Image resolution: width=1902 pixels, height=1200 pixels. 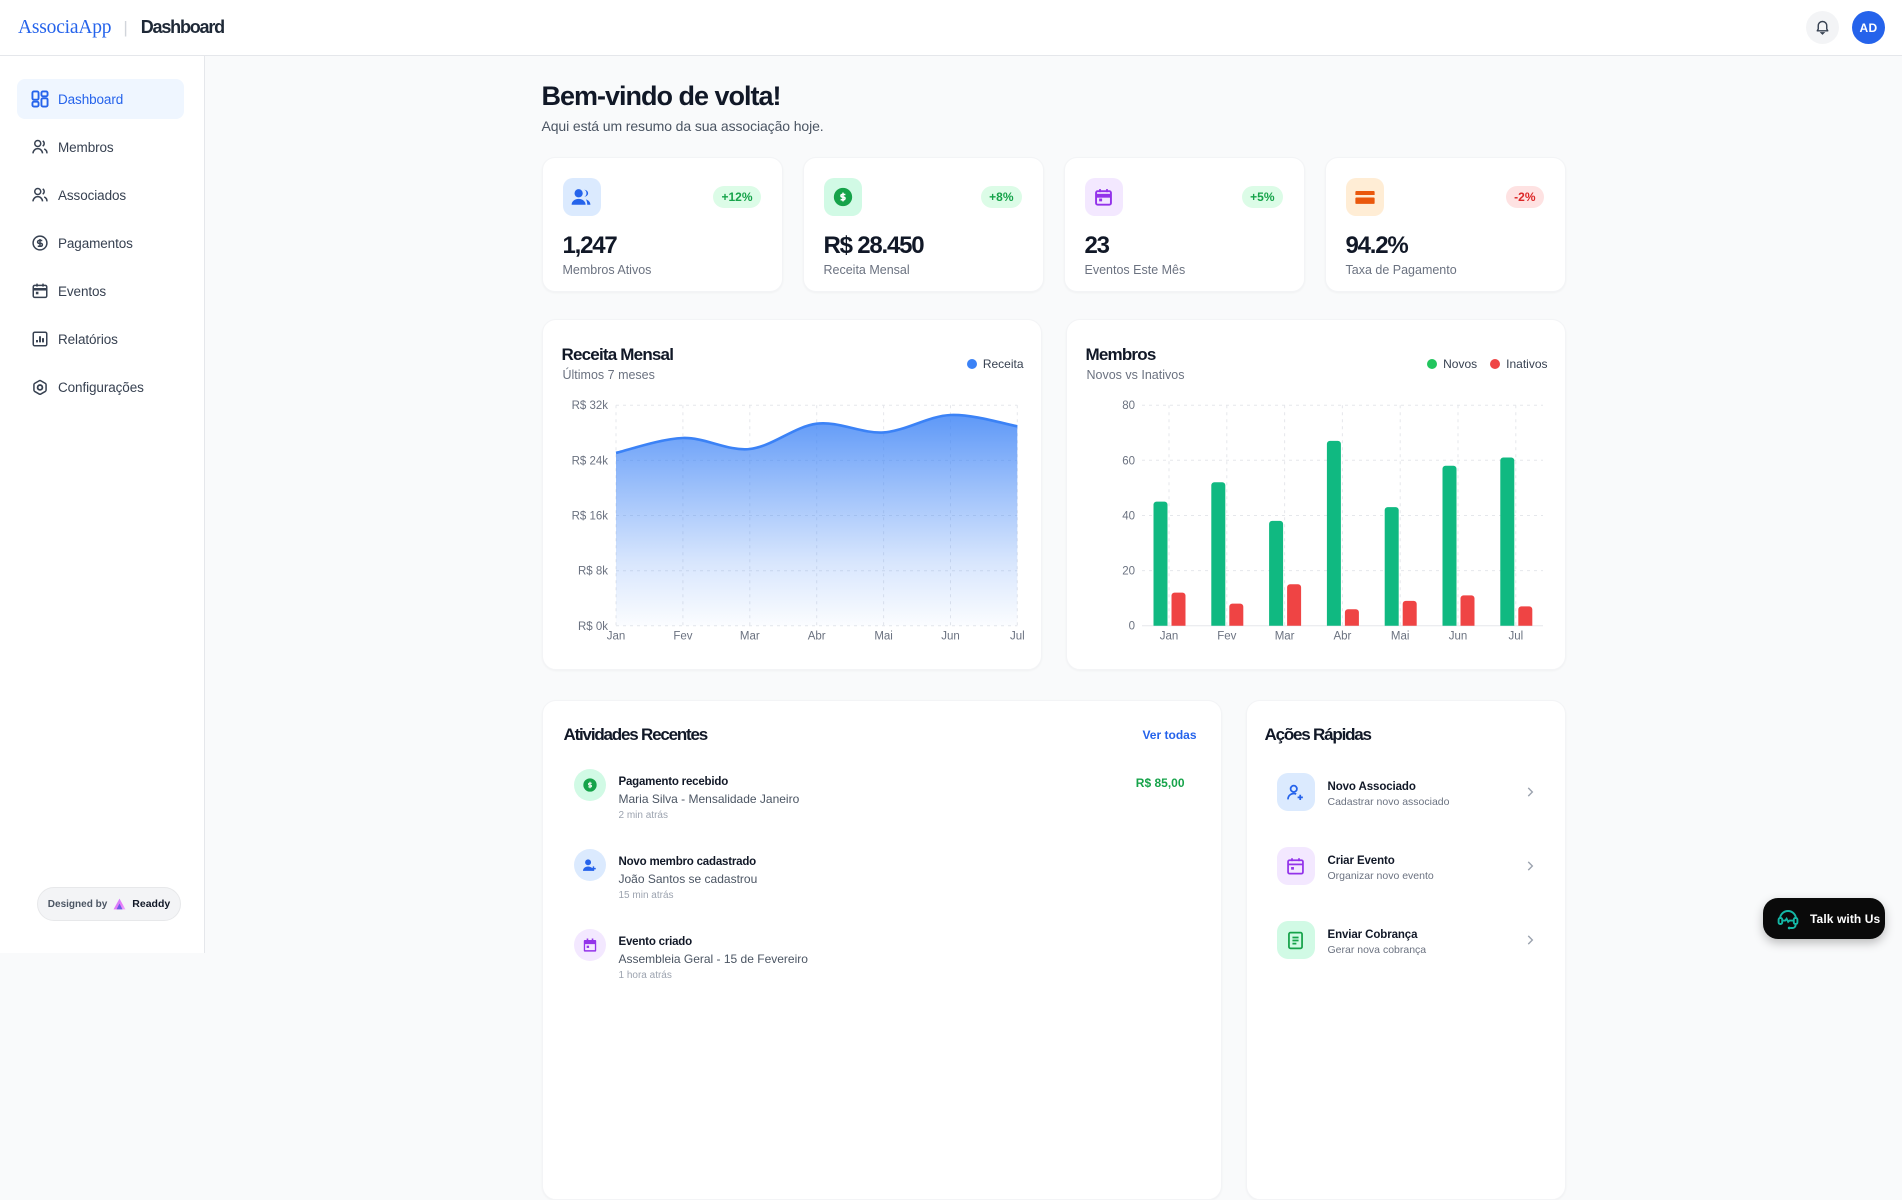 What do you see at coordinates (1131, 627) in the screenshot?
I see `svg-text: 0` at bounding box center [1131, 627].